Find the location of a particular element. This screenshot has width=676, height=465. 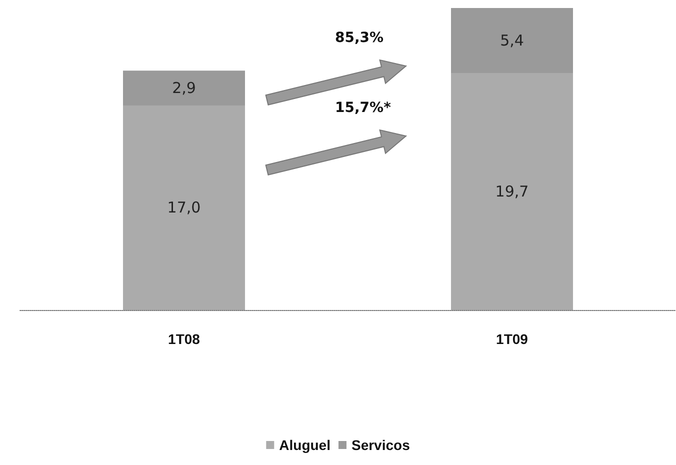

legend-label: Aluguel is located at coordinates (304, 445).